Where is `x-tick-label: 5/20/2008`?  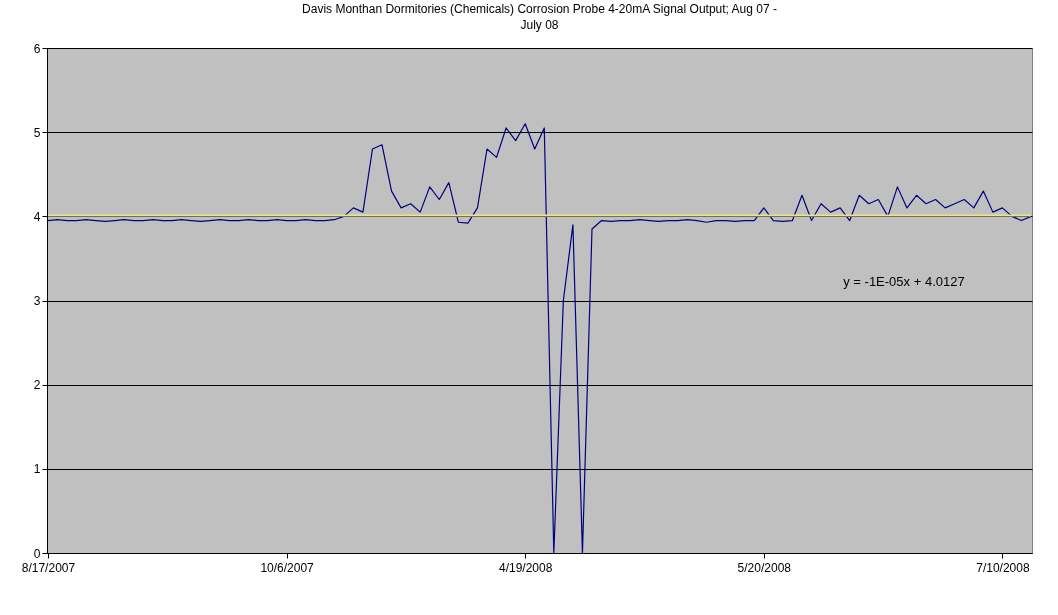
x-tick-label: 5/20/2008 is located at coordinates (764, 567).